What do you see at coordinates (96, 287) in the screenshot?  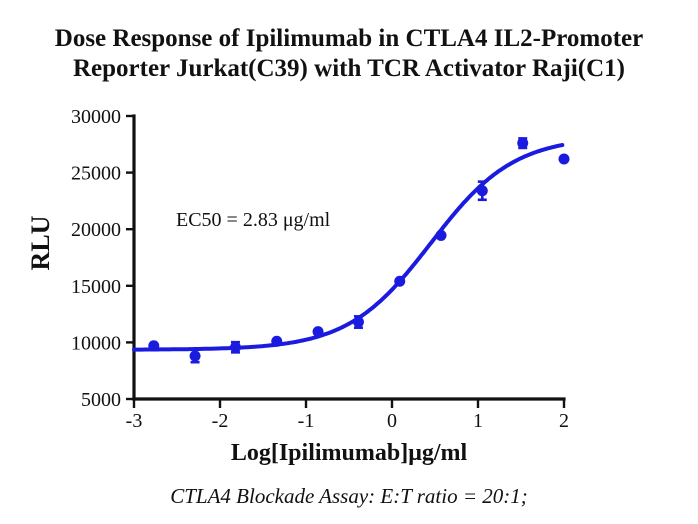 I see `y-tick-label: 15000` at bounding box center [96, 287].